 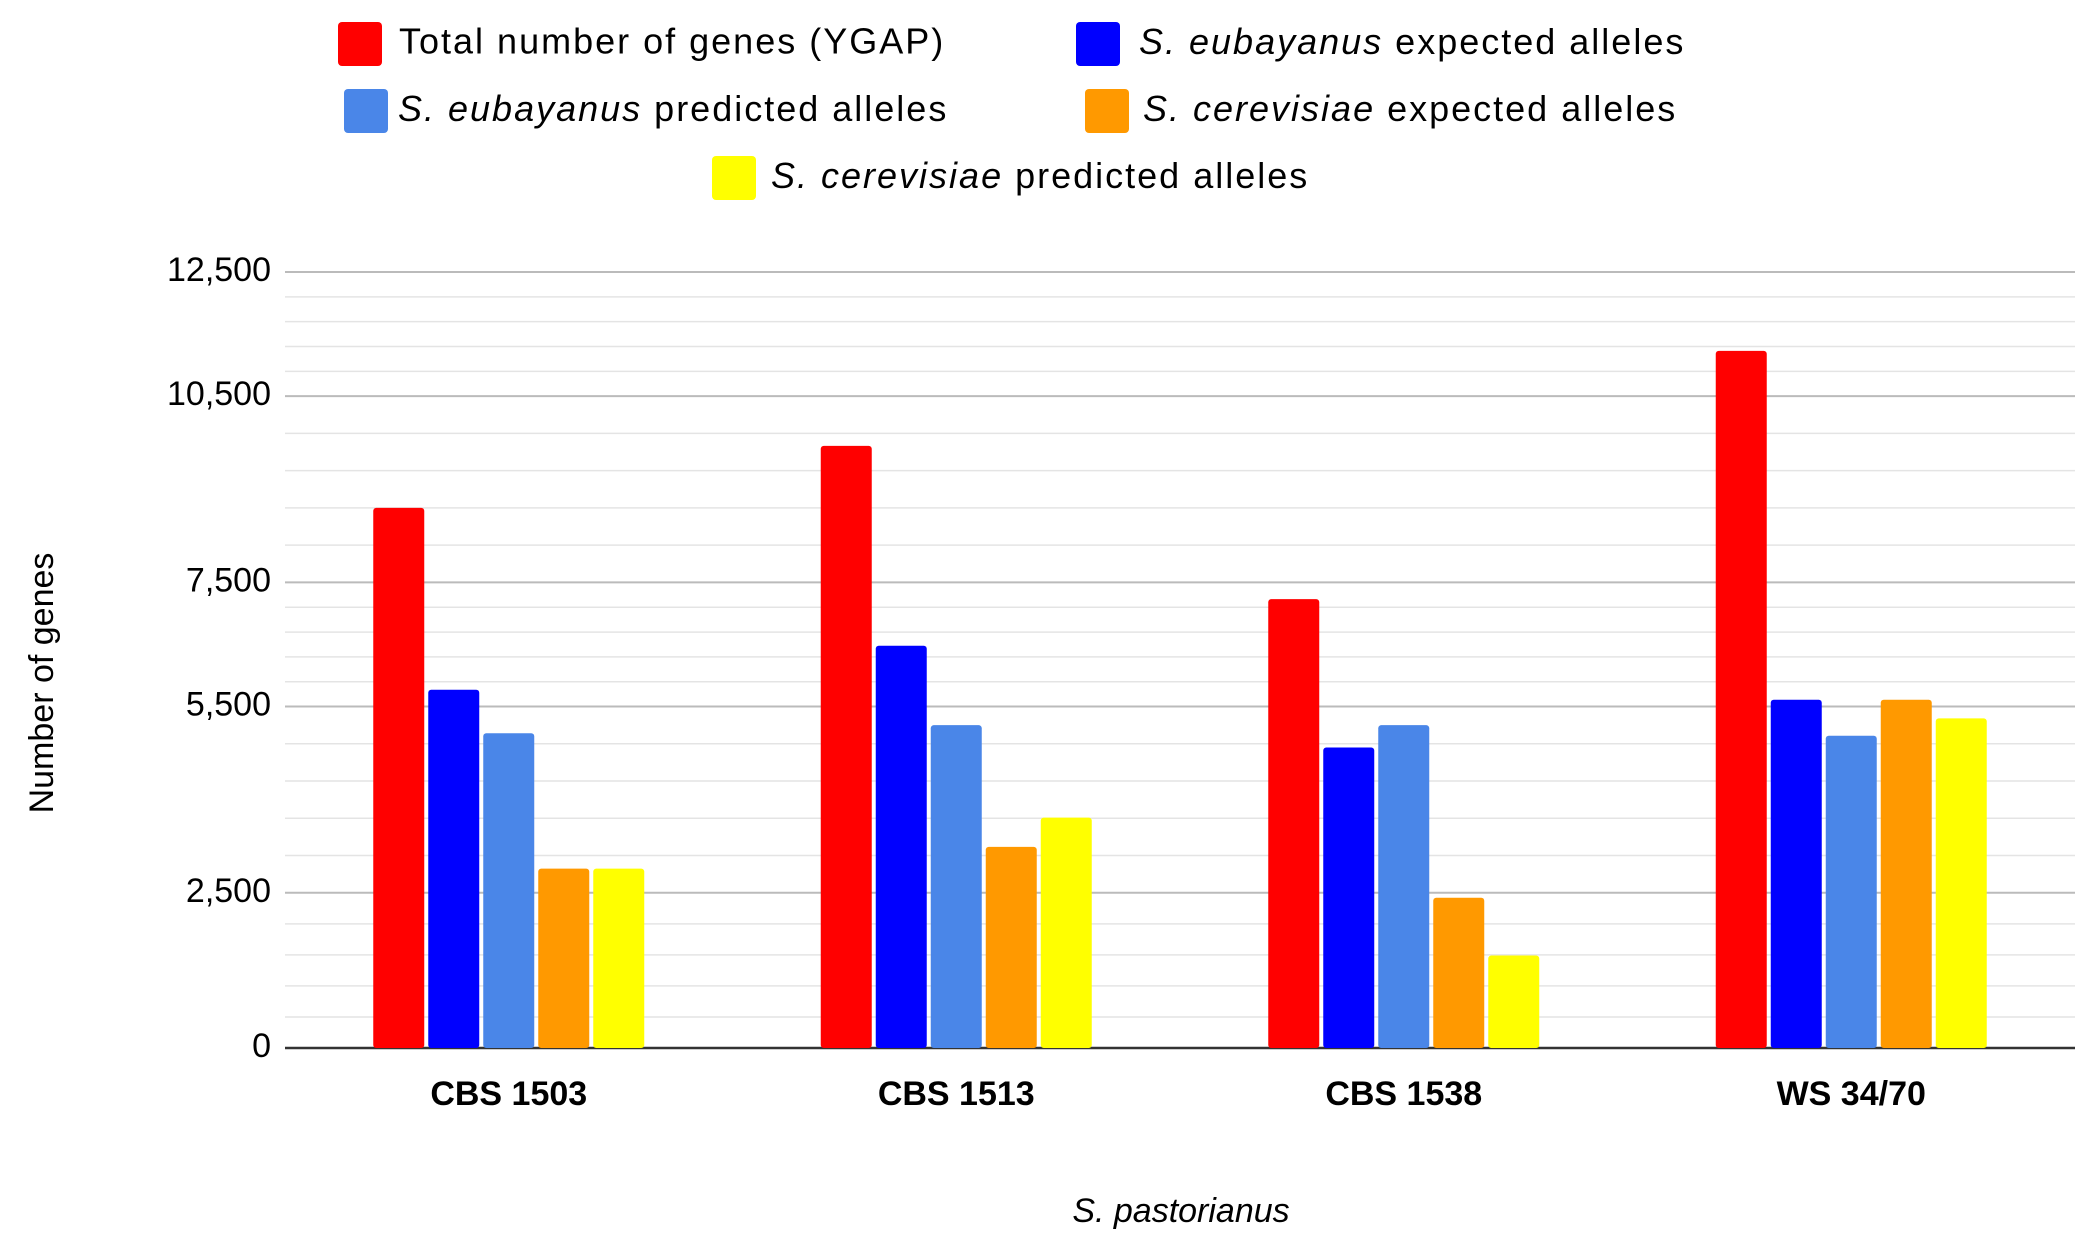 What do you see at coordinates (42, 683) in the screenshot?
I see `y-axis-title: Number of genes` at bounding box center [42, 683].